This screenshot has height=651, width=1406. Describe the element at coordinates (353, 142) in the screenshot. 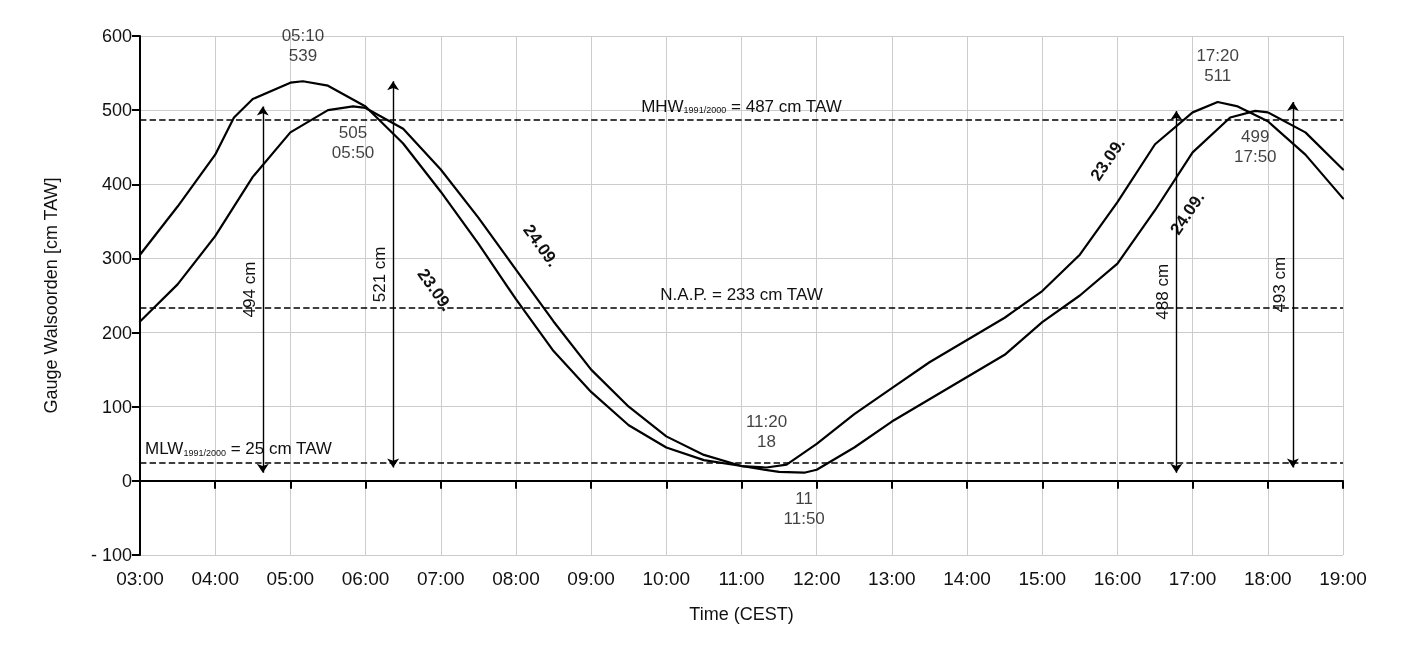

I see `annotation: 505 05:50` at that location.